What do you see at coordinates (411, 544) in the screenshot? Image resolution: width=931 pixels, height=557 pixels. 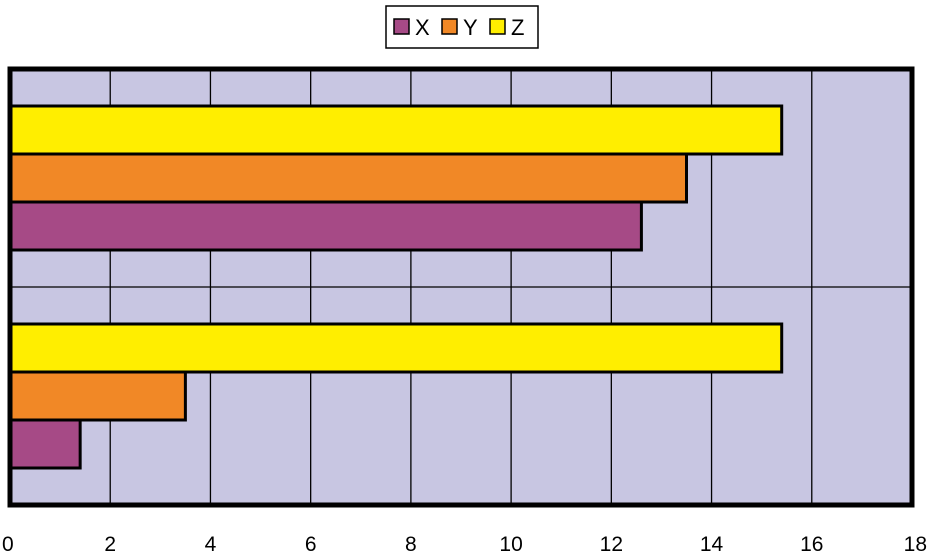 I see `x-tick-label-8: 8` at bounding box center [411, 544].